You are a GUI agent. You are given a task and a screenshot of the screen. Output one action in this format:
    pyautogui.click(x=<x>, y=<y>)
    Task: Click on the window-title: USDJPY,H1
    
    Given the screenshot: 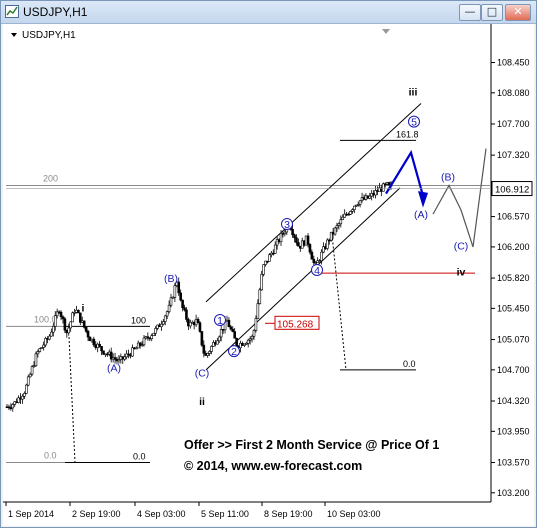 What is the action you would take?
    pyautogui.click(x=55, y=12)
    